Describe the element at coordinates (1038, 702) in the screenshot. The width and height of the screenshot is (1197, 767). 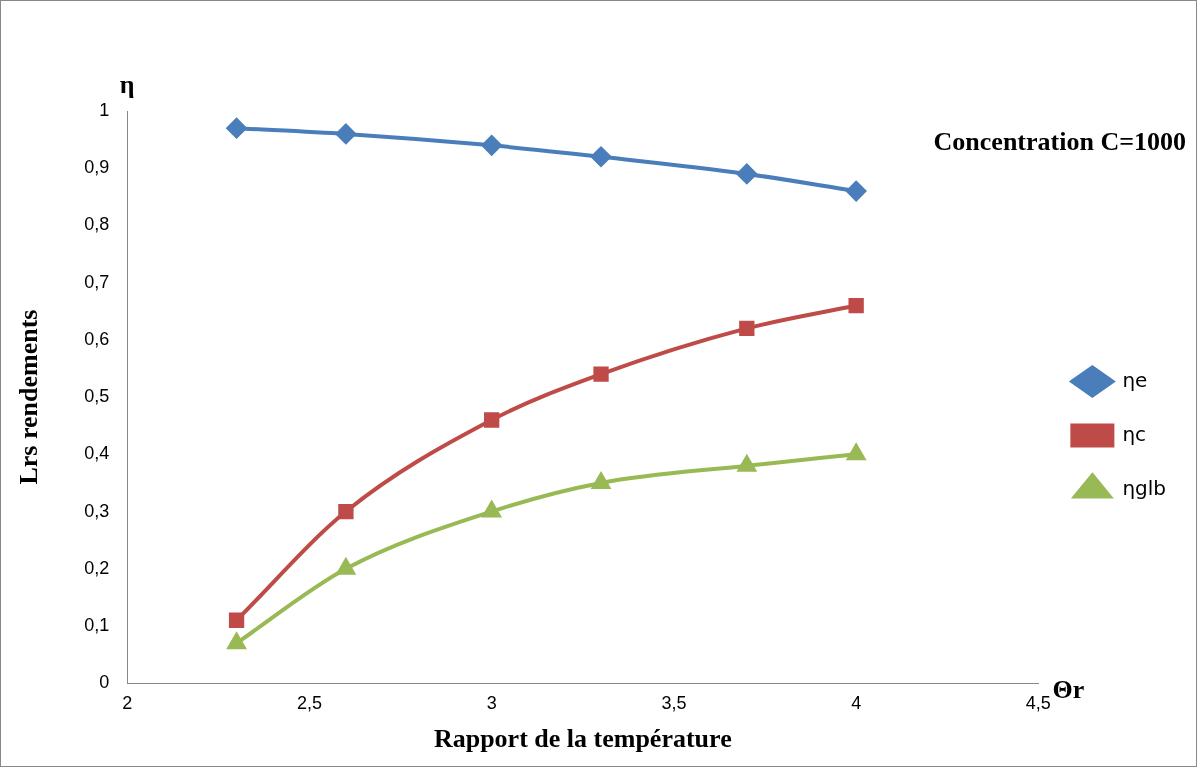
I see `x-tick-label: 4,5` at that location.